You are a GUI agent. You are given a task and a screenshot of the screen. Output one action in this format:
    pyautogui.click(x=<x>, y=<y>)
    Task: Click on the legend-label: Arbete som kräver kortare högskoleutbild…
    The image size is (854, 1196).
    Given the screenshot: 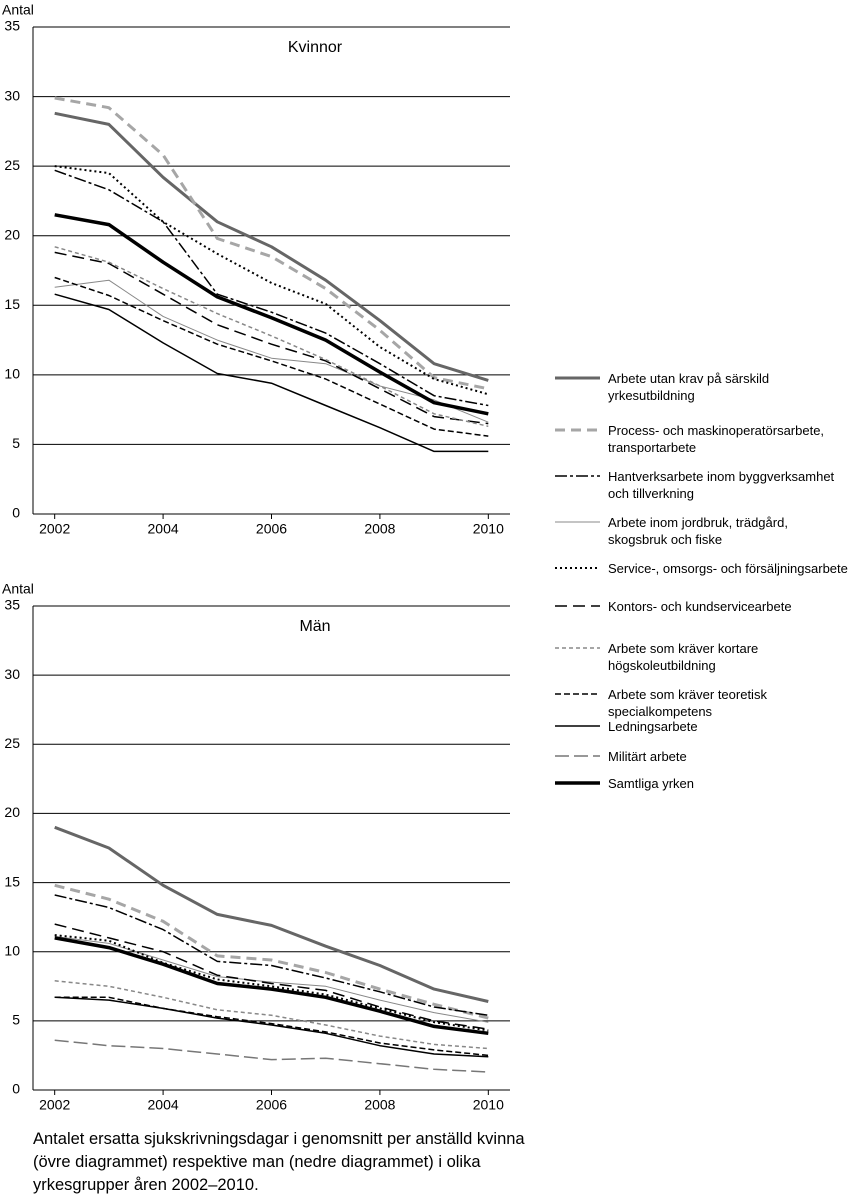 What is the action you would take?
    pyautogui.click(x=683, y=657)
    